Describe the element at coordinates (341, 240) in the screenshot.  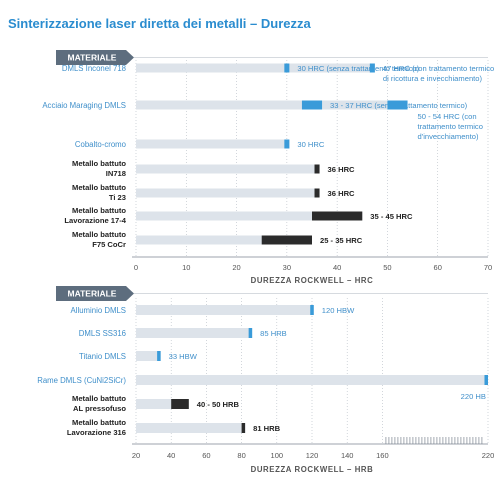
I see `data-label: 25 - 35 HRC` at that location.